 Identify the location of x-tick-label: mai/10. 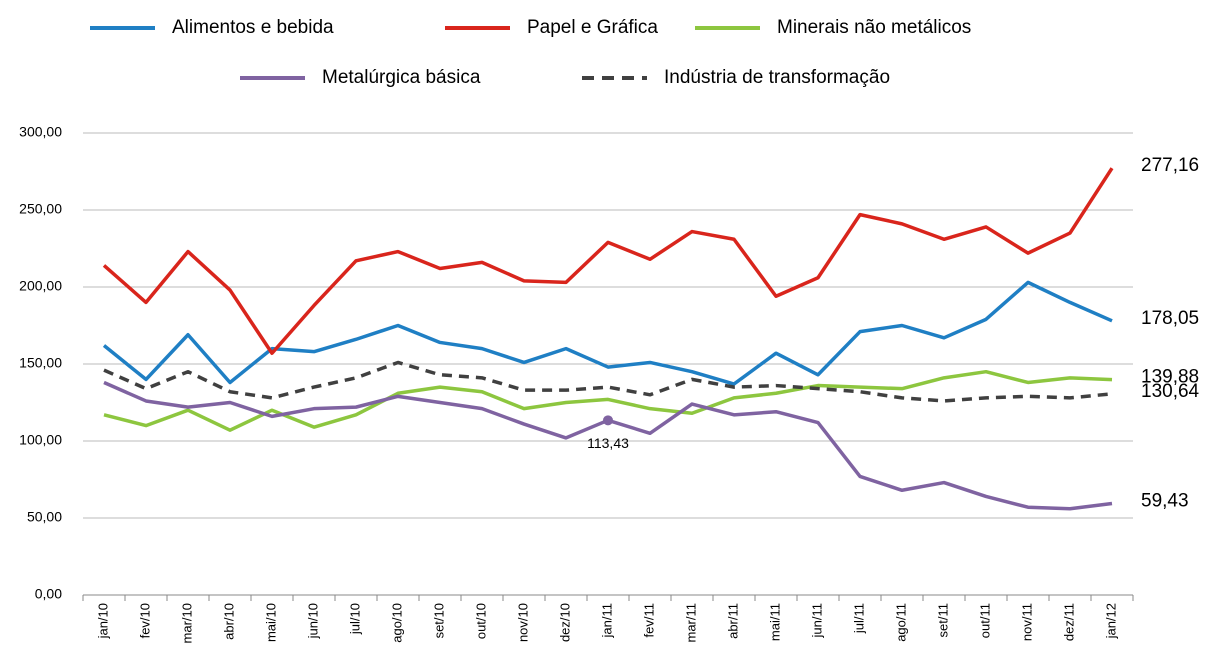
(270, 622).